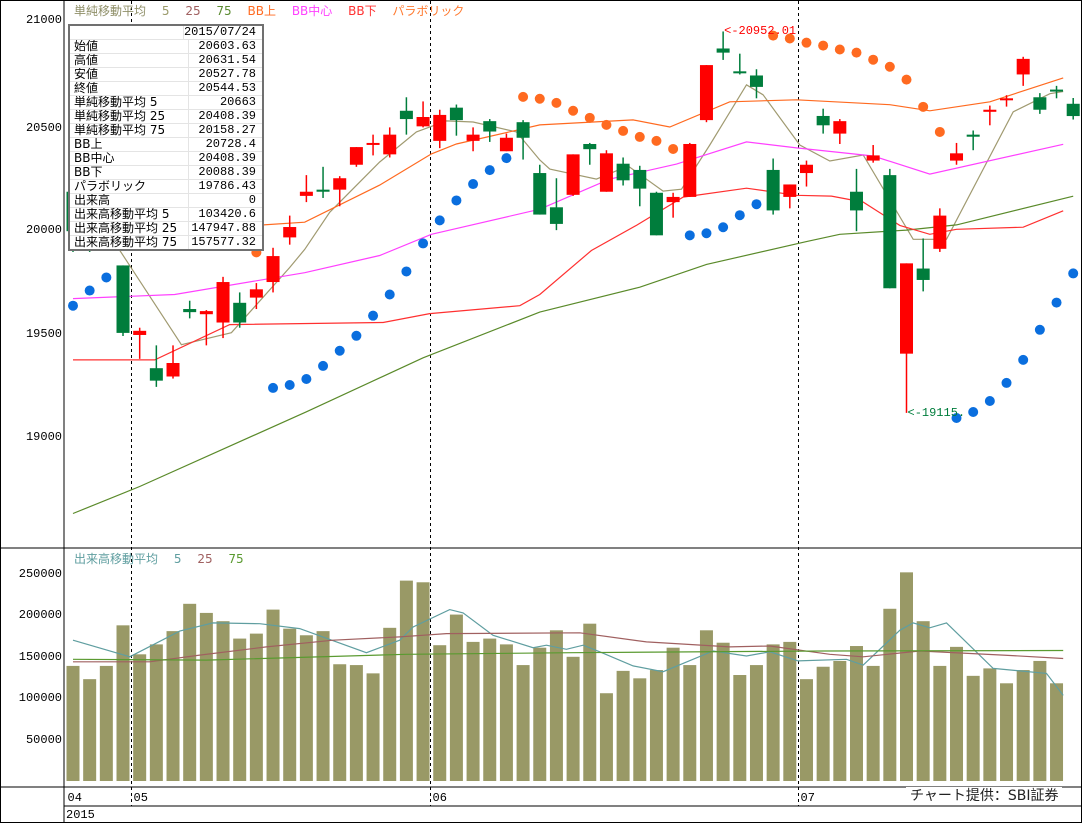 The image size is (1082, 823). I want to click on infobox-value: 103420.6, so click(227, 214).